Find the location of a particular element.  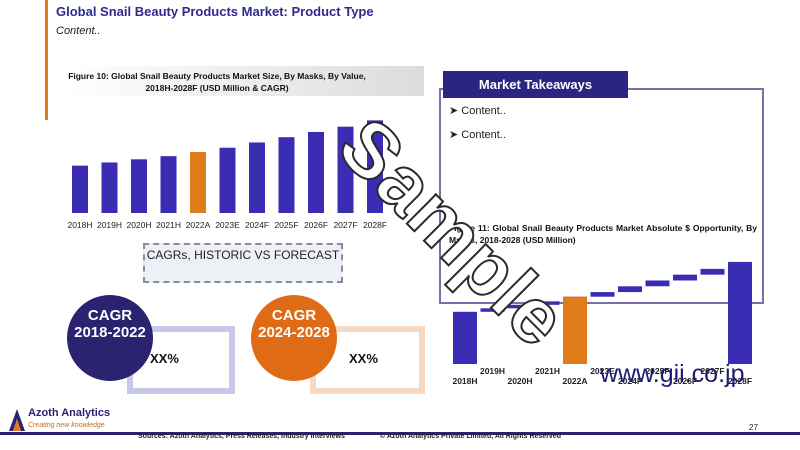

bar-2021H is located at coordinates (168, 184).